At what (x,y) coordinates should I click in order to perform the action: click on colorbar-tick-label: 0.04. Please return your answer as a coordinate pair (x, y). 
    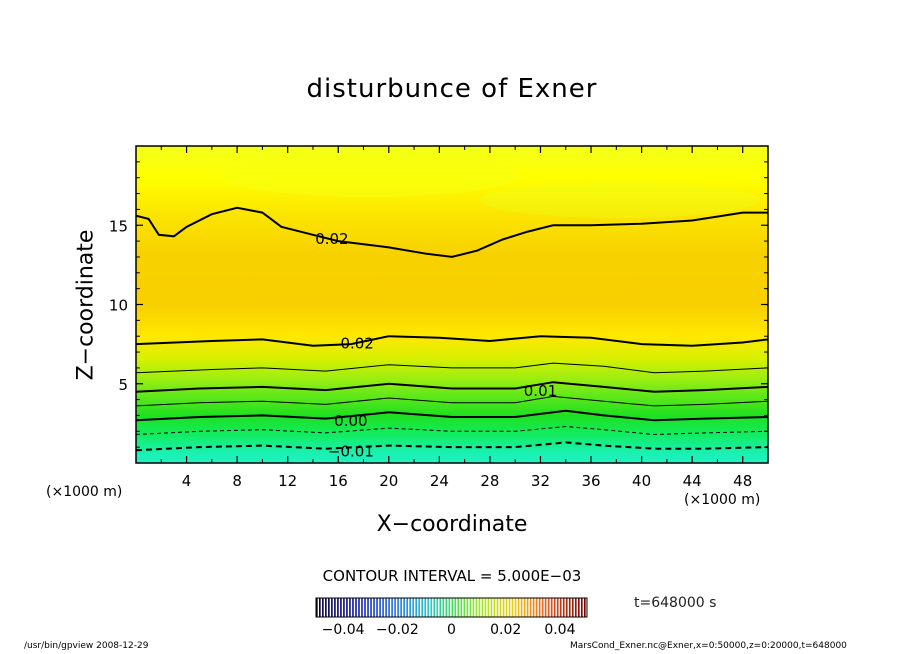
    Looking at the image, I should click on (559, 630).